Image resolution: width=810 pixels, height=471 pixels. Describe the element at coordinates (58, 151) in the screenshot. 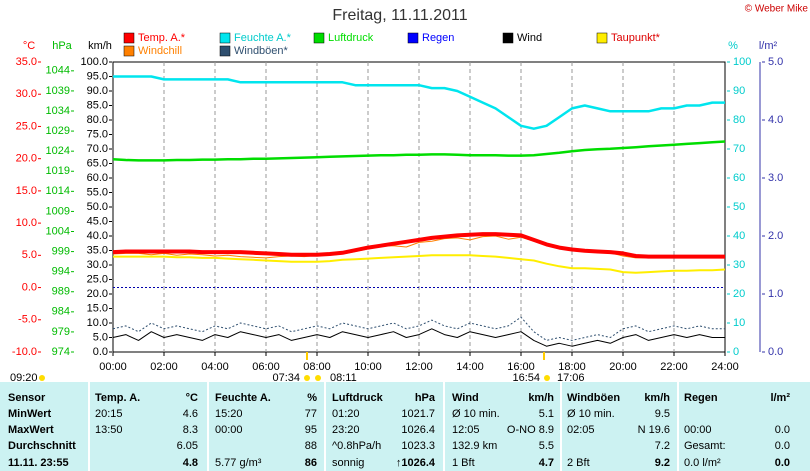

I see `y-tick-label: 1024` at that location.